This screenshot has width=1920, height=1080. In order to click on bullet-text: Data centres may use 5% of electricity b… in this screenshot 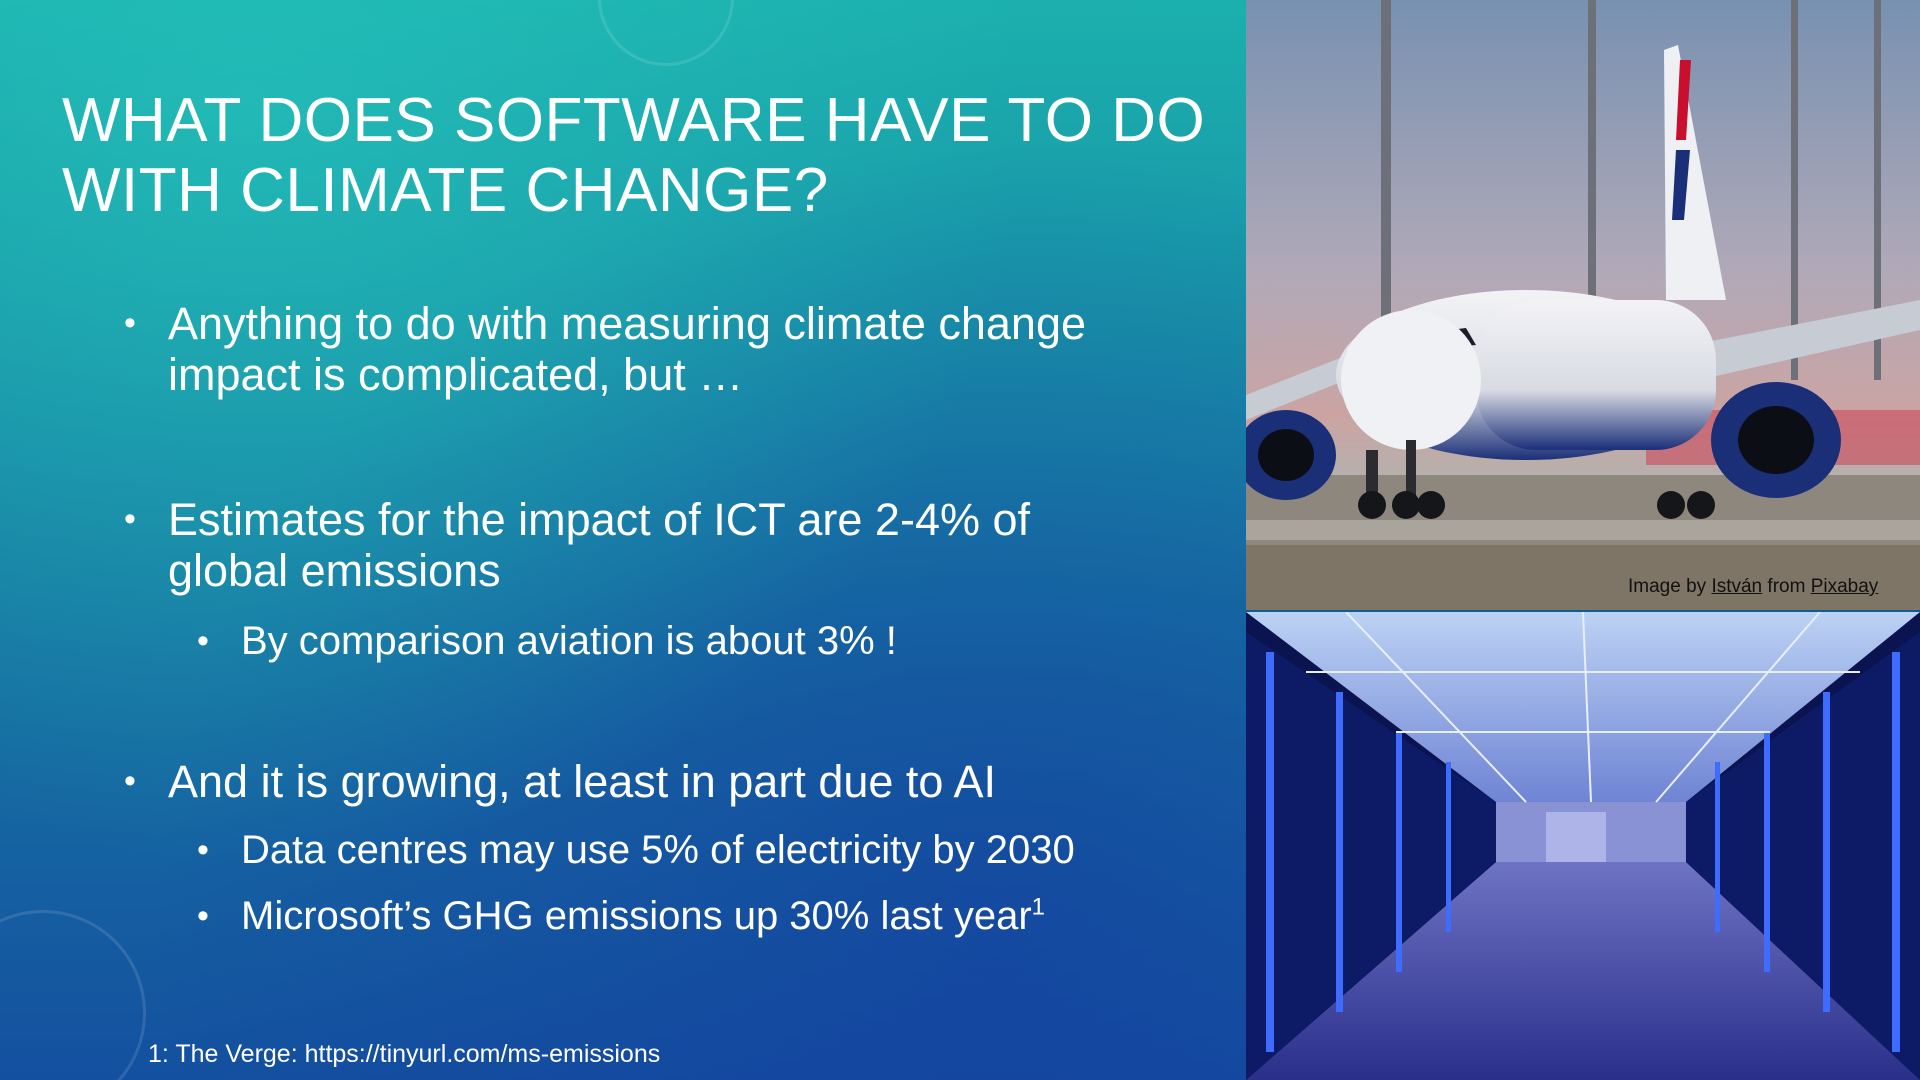, I will do `click(658, 850)`.